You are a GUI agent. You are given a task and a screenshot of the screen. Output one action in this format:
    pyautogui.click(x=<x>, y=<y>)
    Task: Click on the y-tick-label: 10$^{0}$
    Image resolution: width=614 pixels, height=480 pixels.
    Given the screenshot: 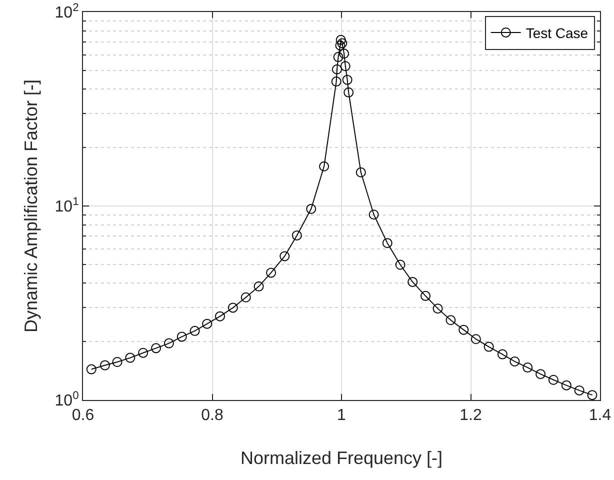 What is the action you would take?
    pyautogui.click(x=66, y=400)
    